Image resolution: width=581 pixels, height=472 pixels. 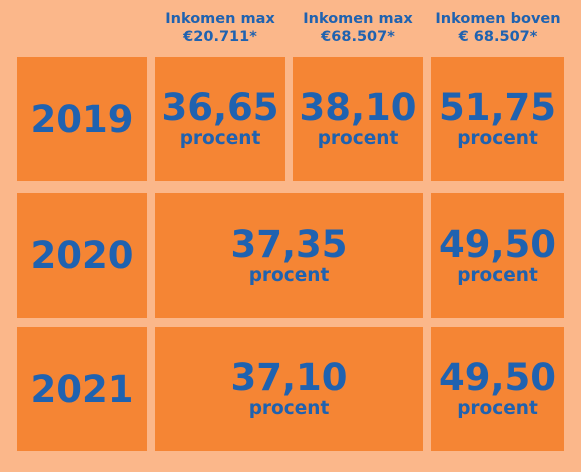 I want to click on header-label: Inkomen boven, so click(x=498, y=19).